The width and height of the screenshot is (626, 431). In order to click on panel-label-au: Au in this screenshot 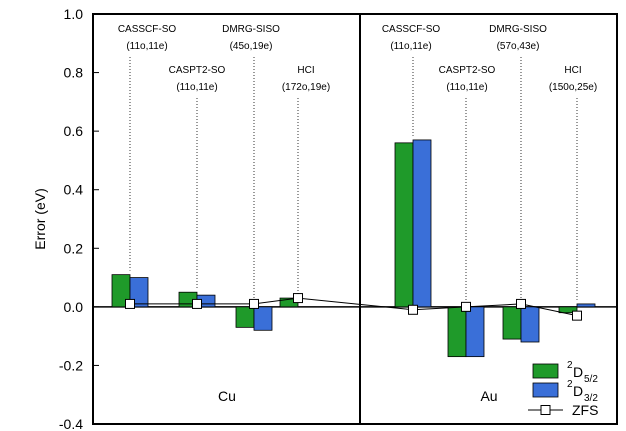, I will do `click(488, 396)`.